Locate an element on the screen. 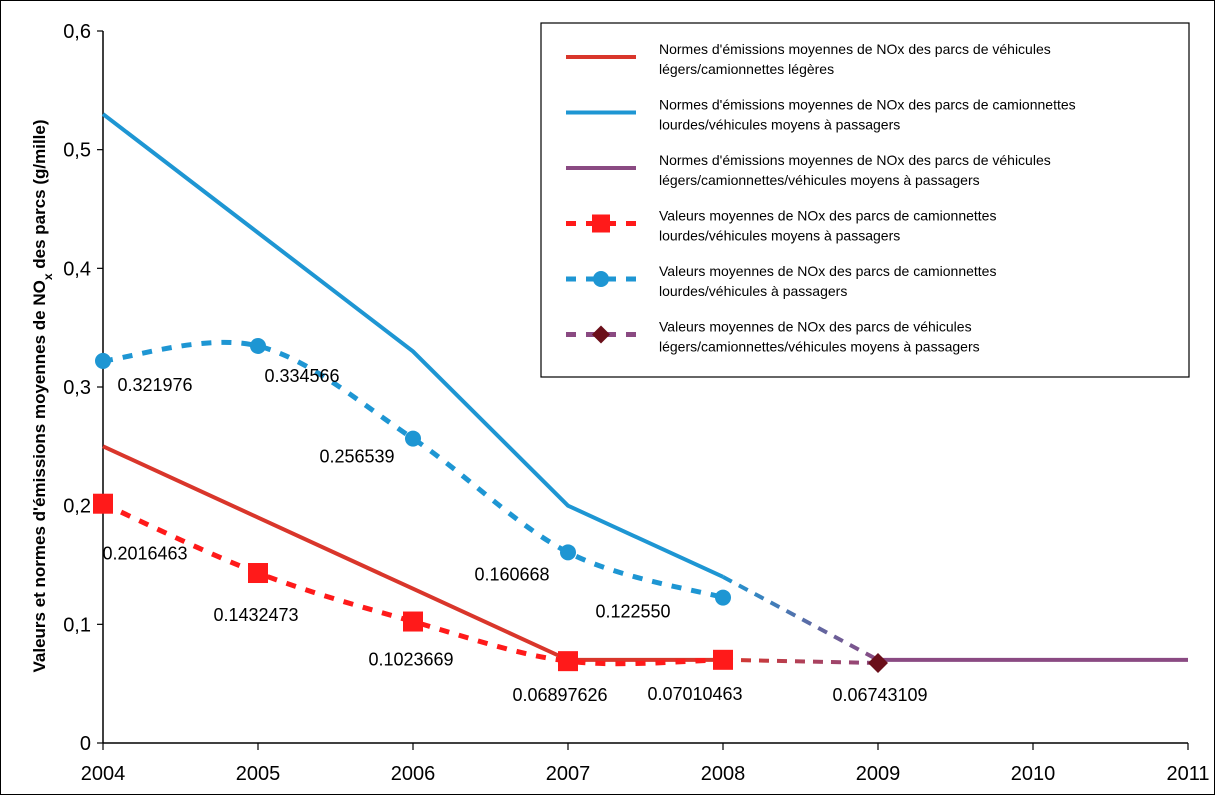 This screenshot has width=1215, height=795. y-tick-label-0-3: 0,3 is located at coordinates (77, 388).